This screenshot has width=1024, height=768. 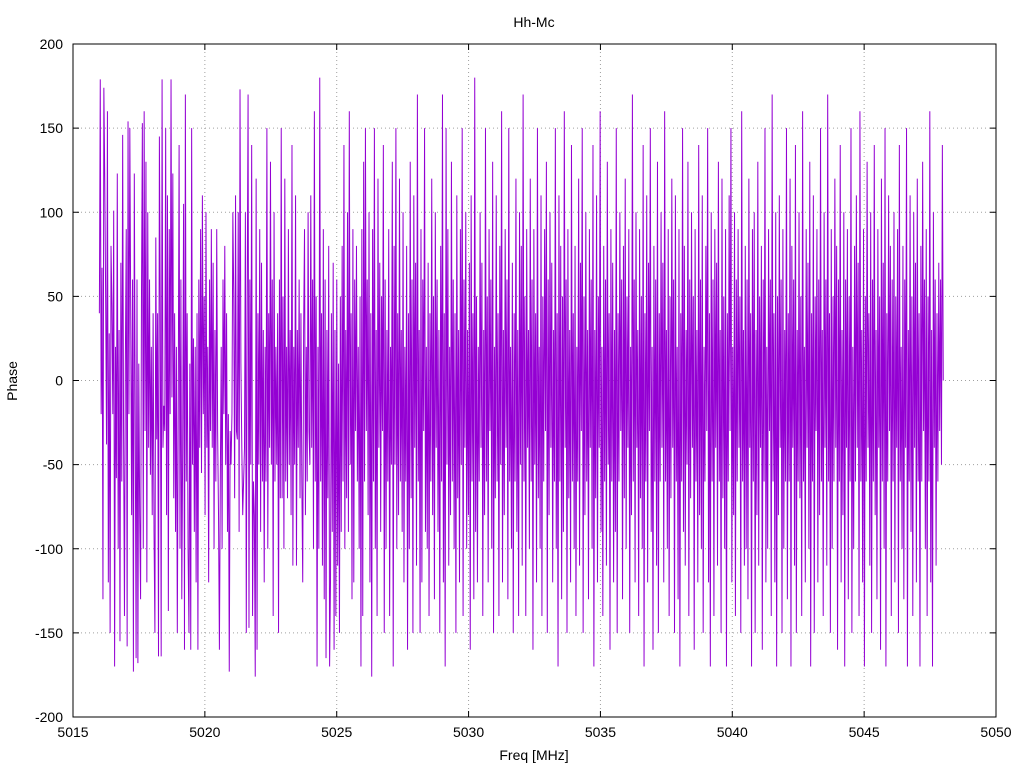 What do you see at coordinates (49, 633) in the screenshot?
I see `y-tick-label: -150` at bounding box center [49, 633].